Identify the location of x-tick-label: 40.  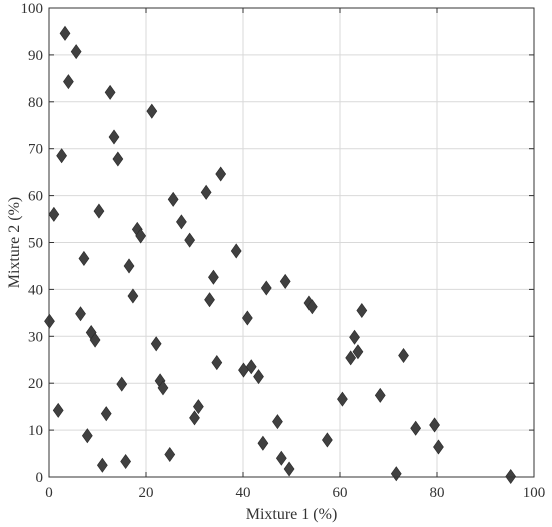
(243, 493).